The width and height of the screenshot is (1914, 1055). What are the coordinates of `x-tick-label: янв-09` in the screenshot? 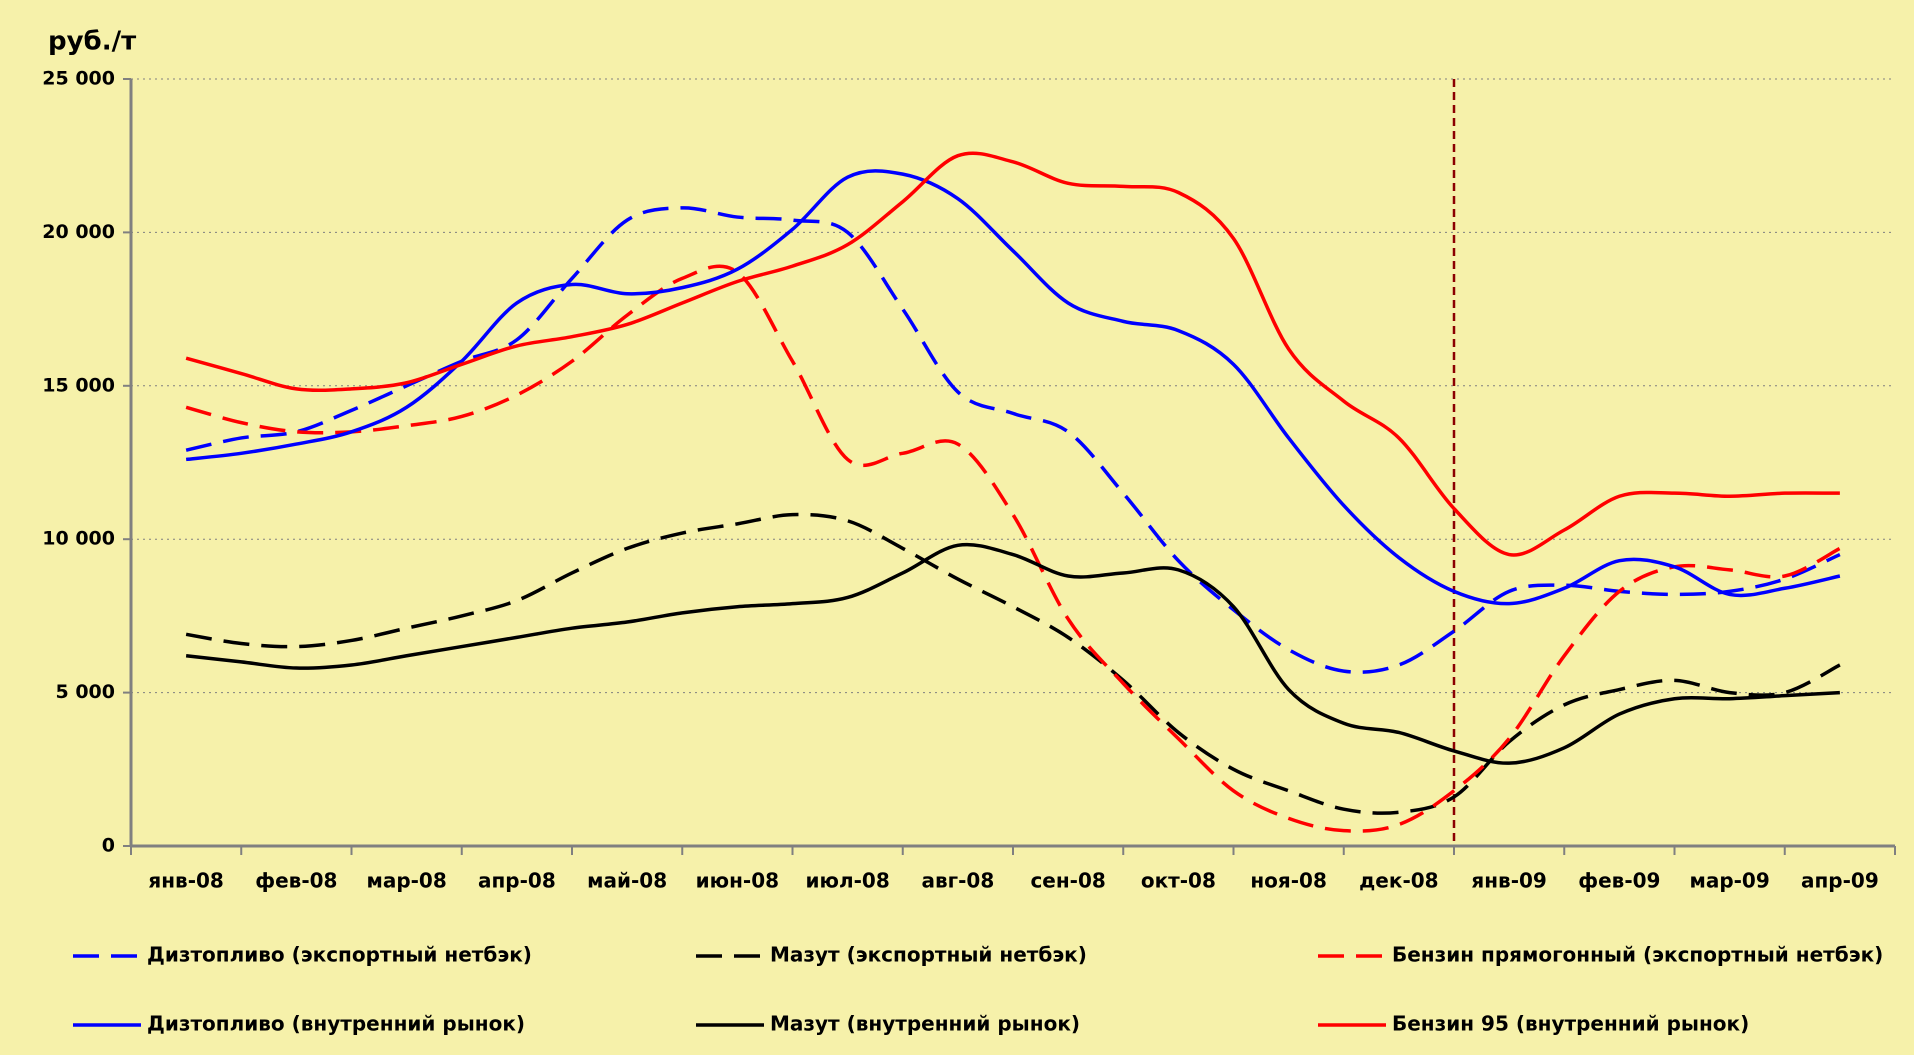 It's located at (1508, 881).